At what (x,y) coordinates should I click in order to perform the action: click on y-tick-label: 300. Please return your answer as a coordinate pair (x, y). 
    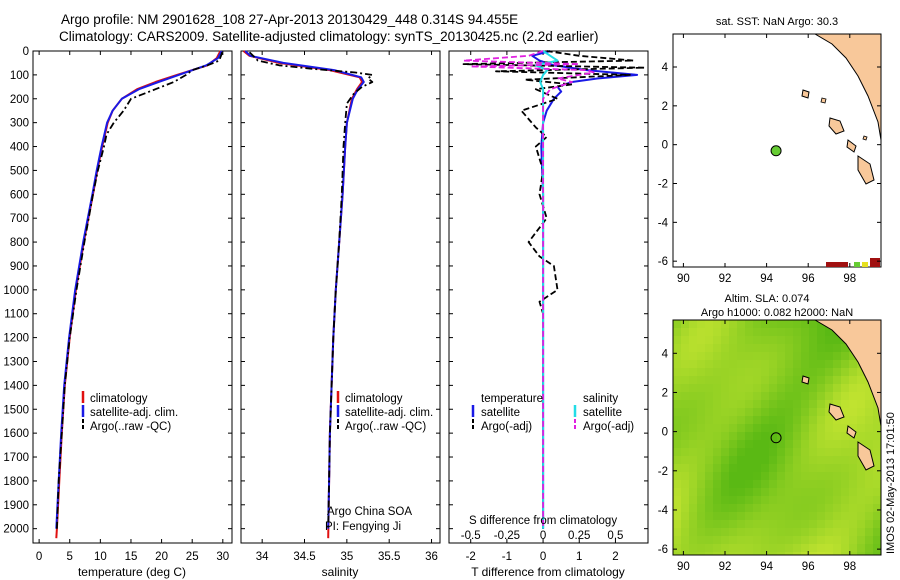
    Looking at the image, I should click on (19, 124).